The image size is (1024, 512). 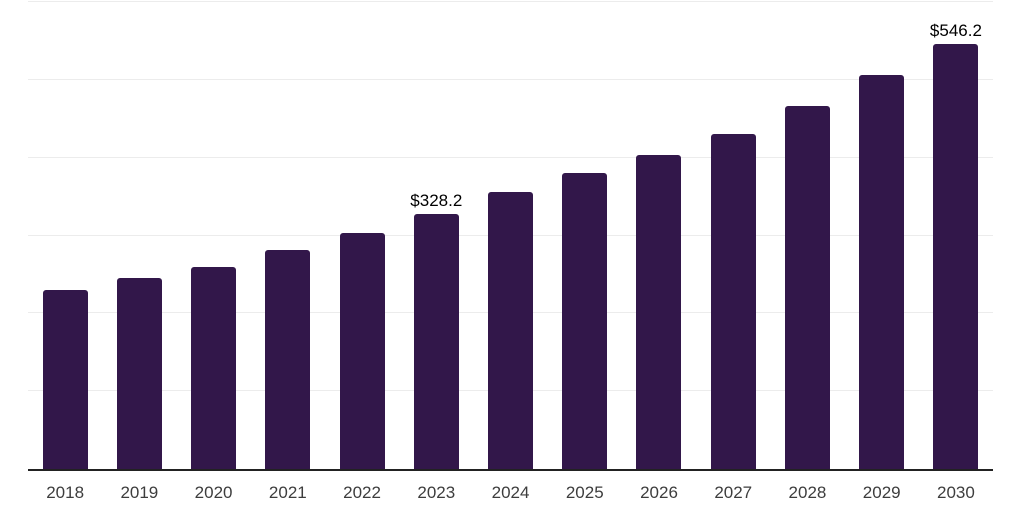 I want to click on bar-slot-2019, so click(x=139, y=235).